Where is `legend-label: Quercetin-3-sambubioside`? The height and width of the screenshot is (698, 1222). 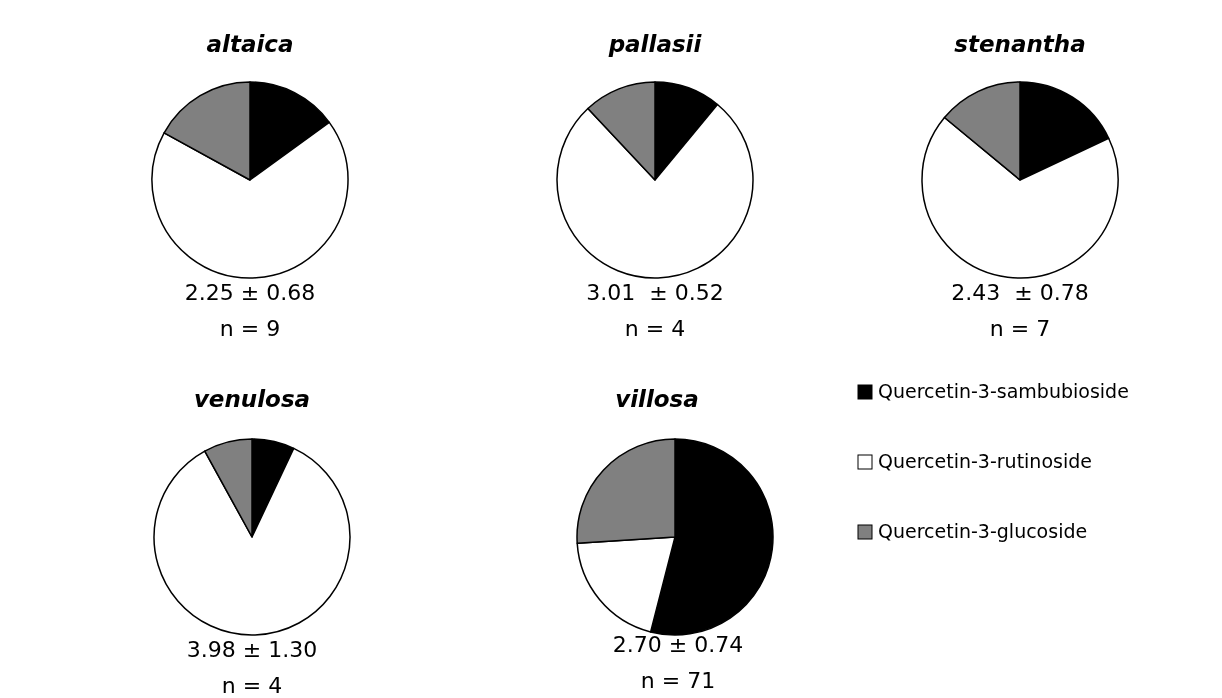
legend-label: Quercetin-3-sambubioside is located at coordinates (1003, 391).